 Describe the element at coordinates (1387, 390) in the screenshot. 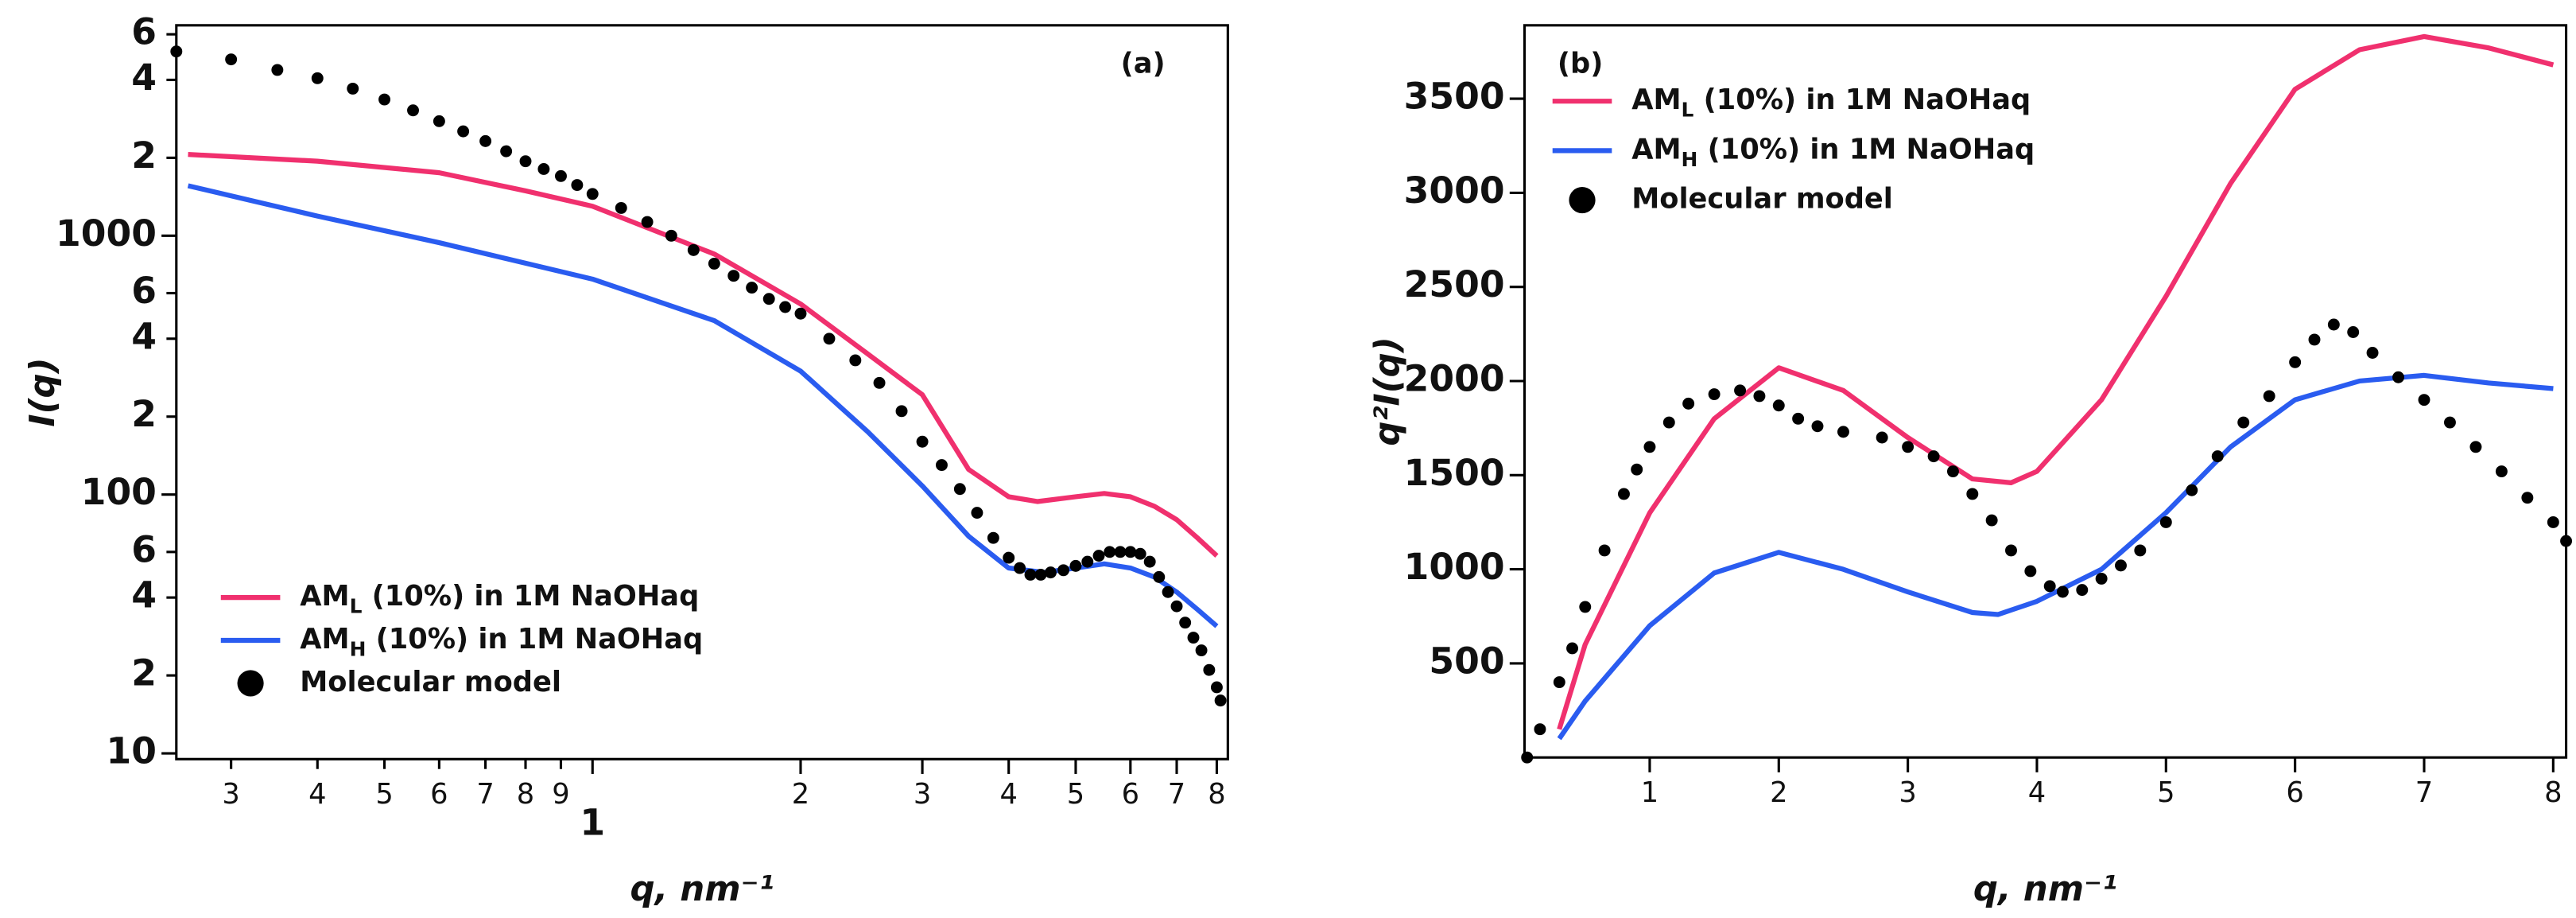

I see `y-axis-label: q²I(q)` at that location.